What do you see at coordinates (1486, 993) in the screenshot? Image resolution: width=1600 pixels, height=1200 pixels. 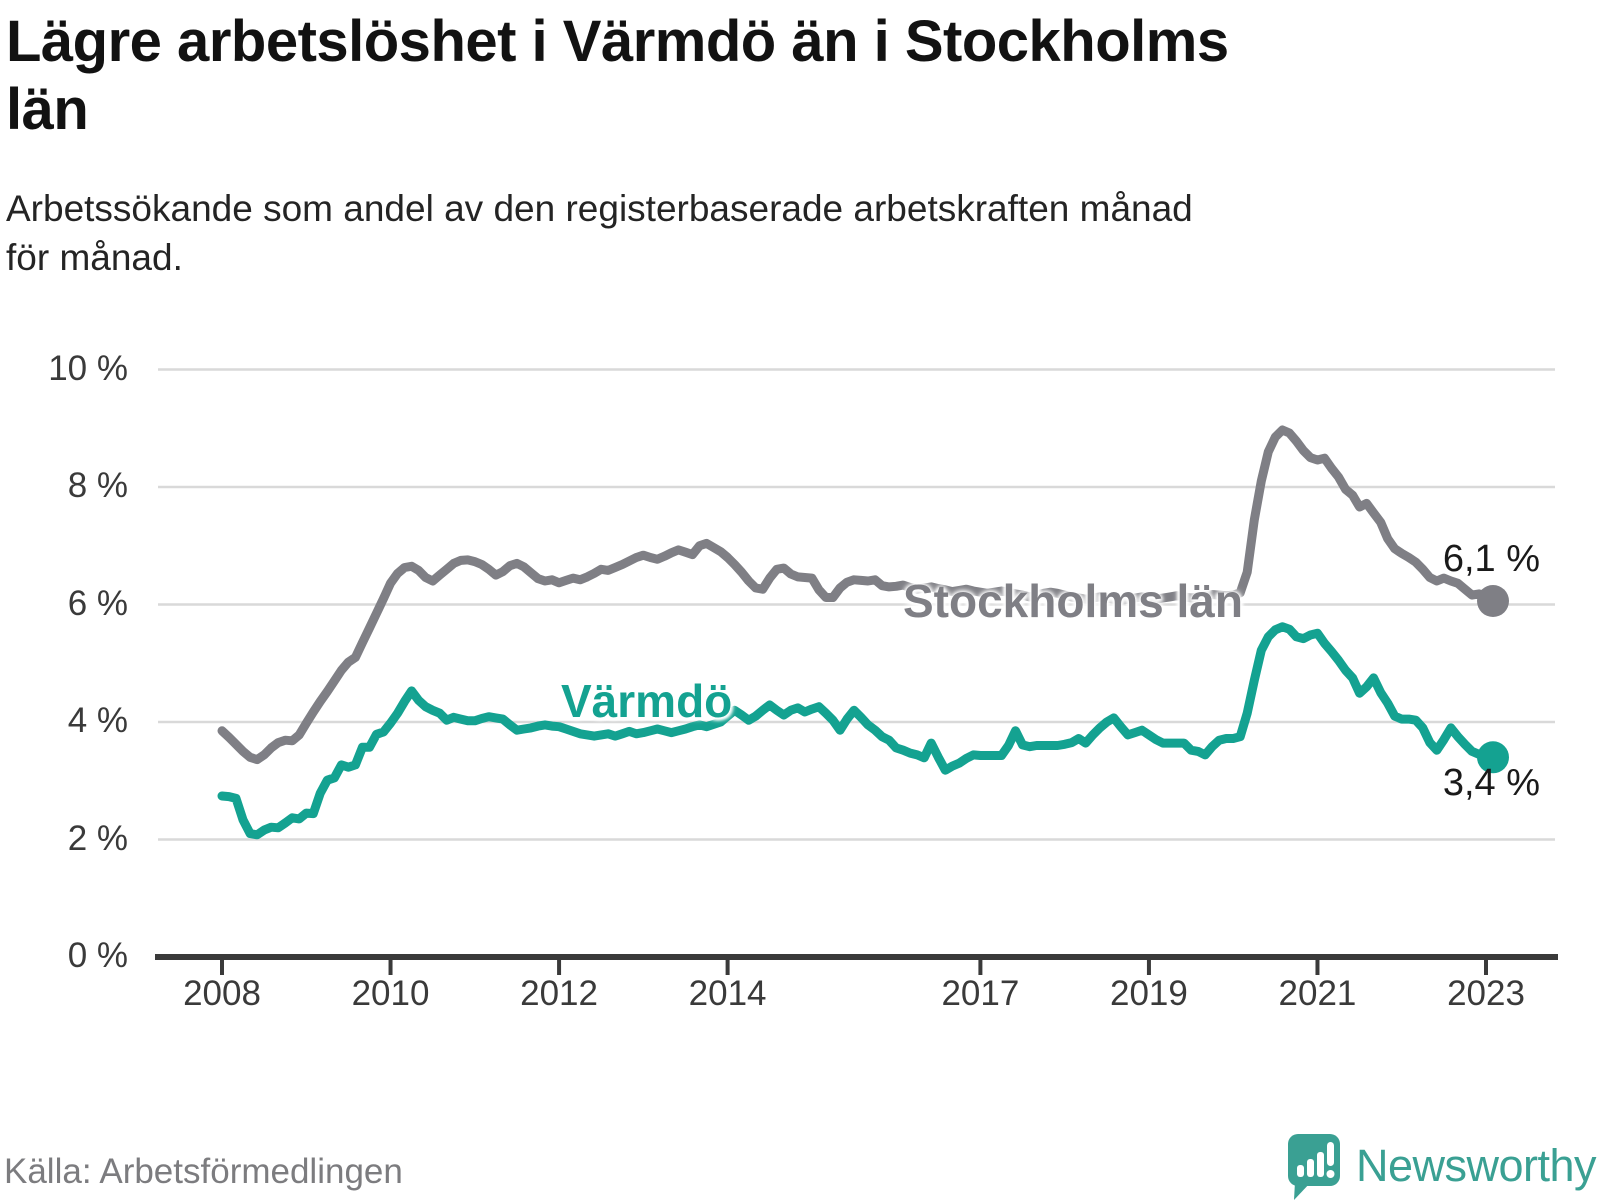 I see `x-tick-label: 2023` at bounding box center [1486, 993].